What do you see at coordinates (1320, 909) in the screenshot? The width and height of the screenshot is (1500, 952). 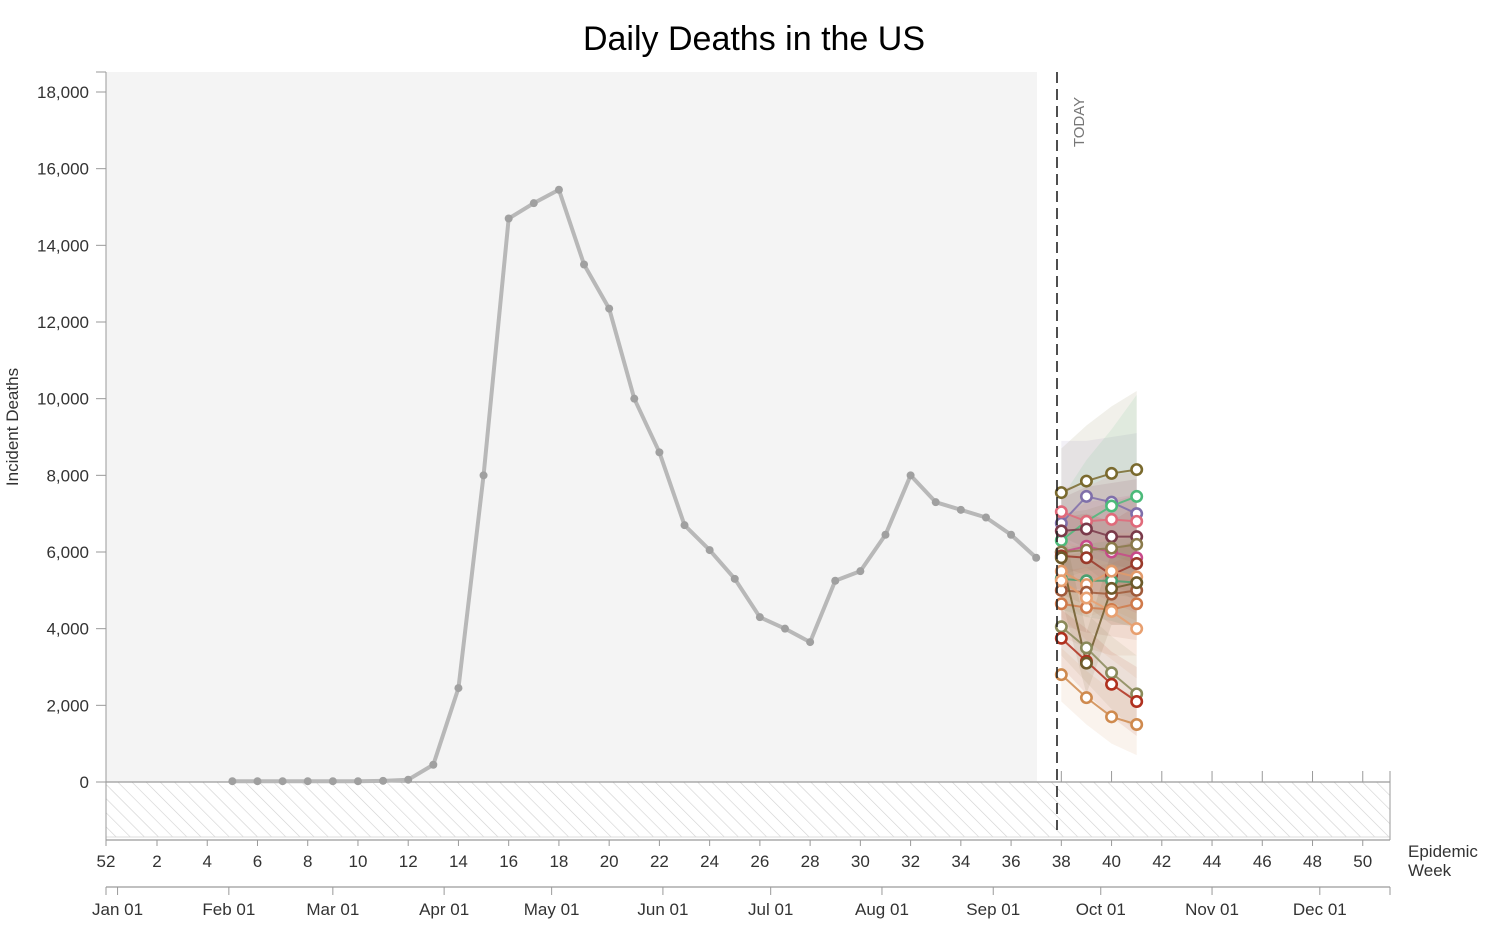 I see `month-tick-label: Dec 01` at bounding box center [1320, 909].